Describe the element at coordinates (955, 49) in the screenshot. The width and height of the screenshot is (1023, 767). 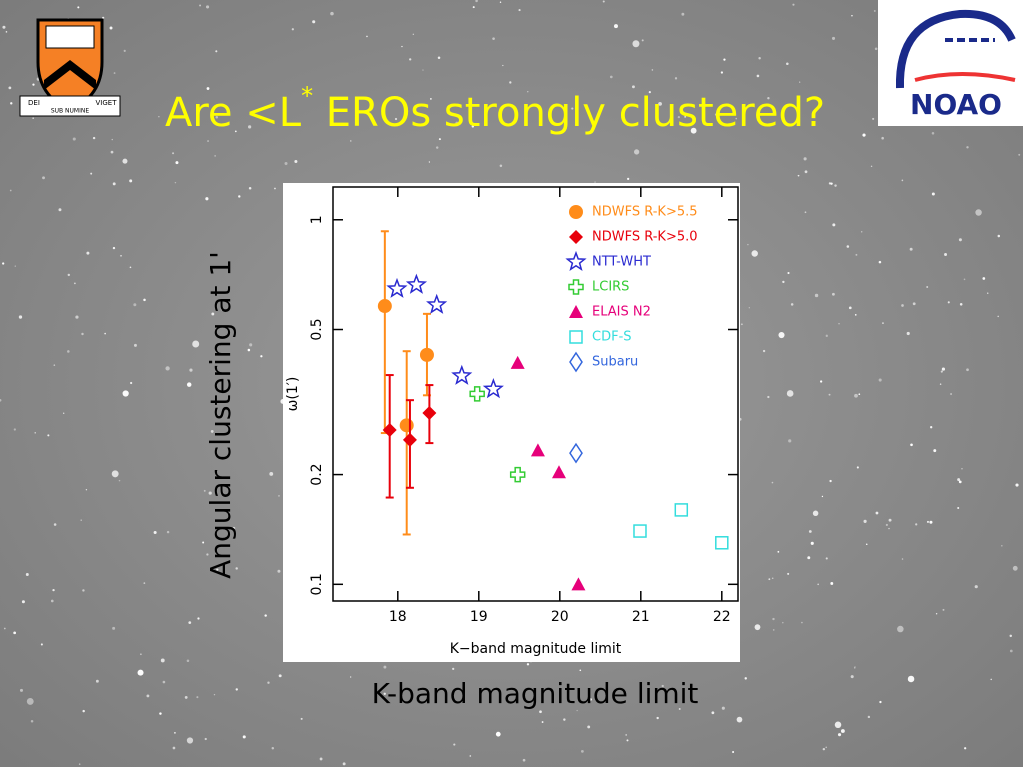
I see `dome` at that location.